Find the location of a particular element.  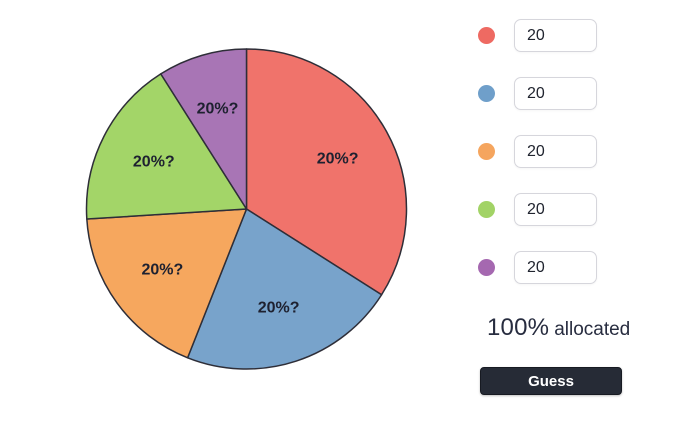

guess-row-orange is located at coordinates (583, 151).